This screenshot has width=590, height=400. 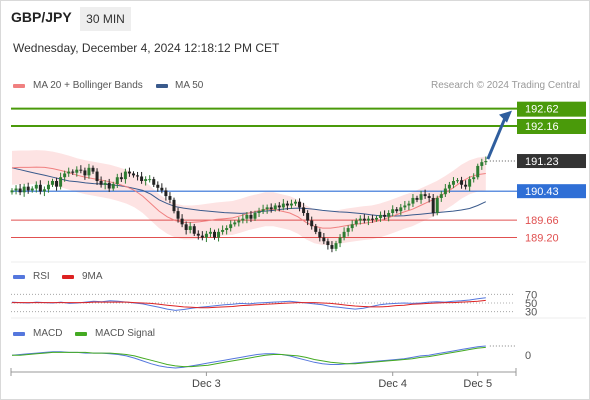 What do you see at coordinates (542, 127) in the screenshot?
I see `target-label: 192.16` at bounding box center [542, 127].